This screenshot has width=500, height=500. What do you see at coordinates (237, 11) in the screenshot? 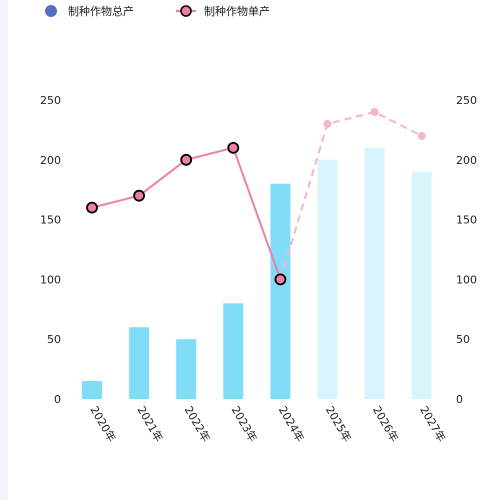
I see `legend-label-yield: 制种作物单产` at bounding box center [237, 11].